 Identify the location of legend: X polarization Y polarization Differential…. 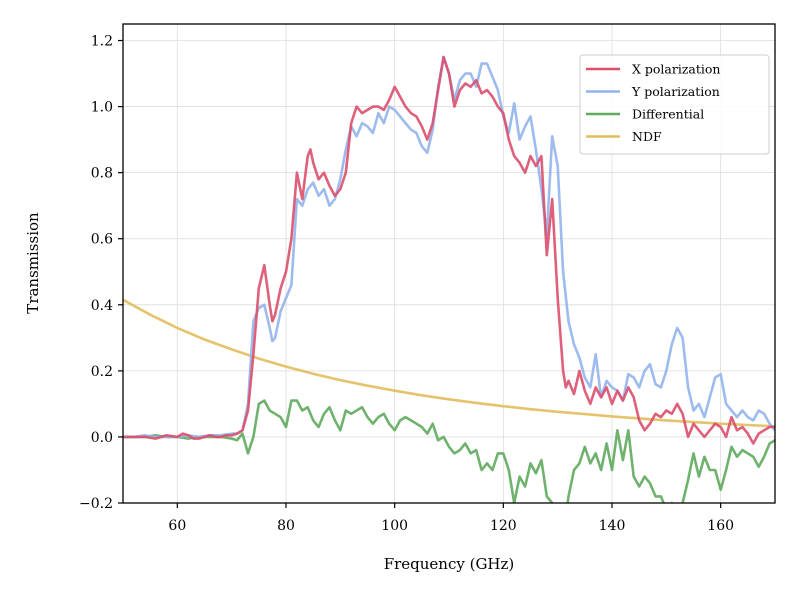
(674, 104).